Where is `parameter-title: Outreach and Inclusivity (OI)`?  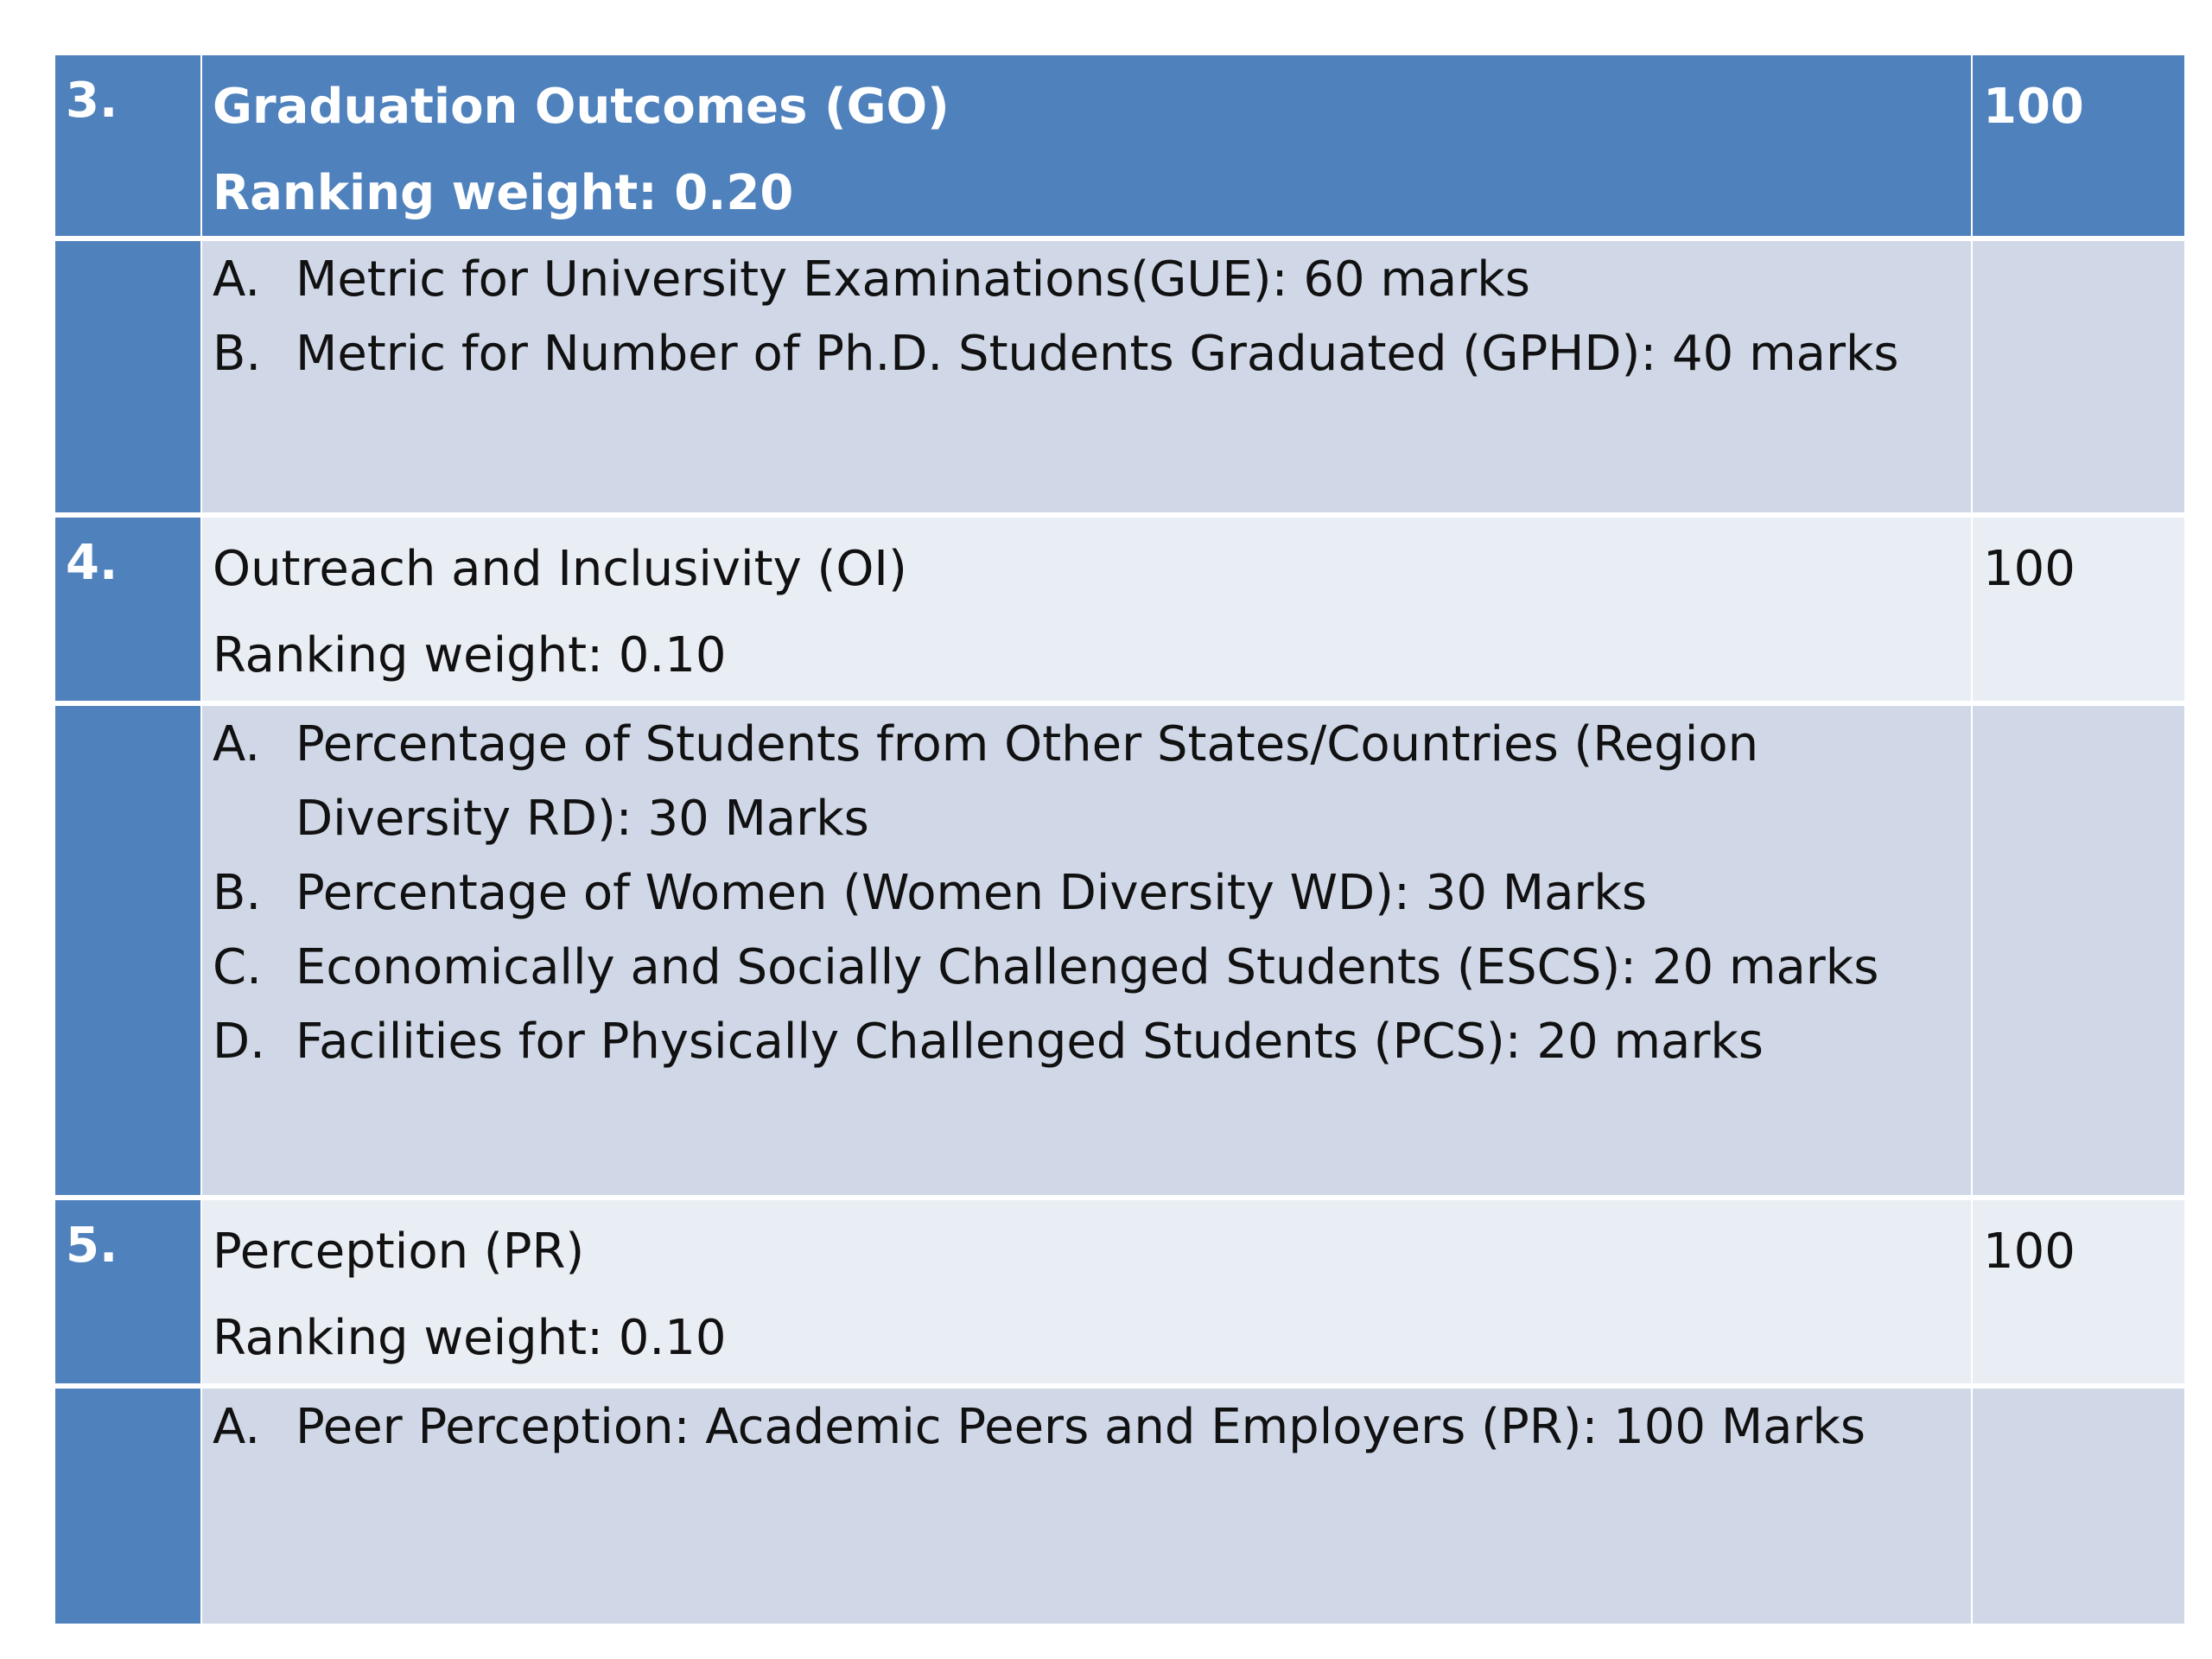 parameter-title: Outreach and Inclusivity (OI) is located at coordinates (560, 569).